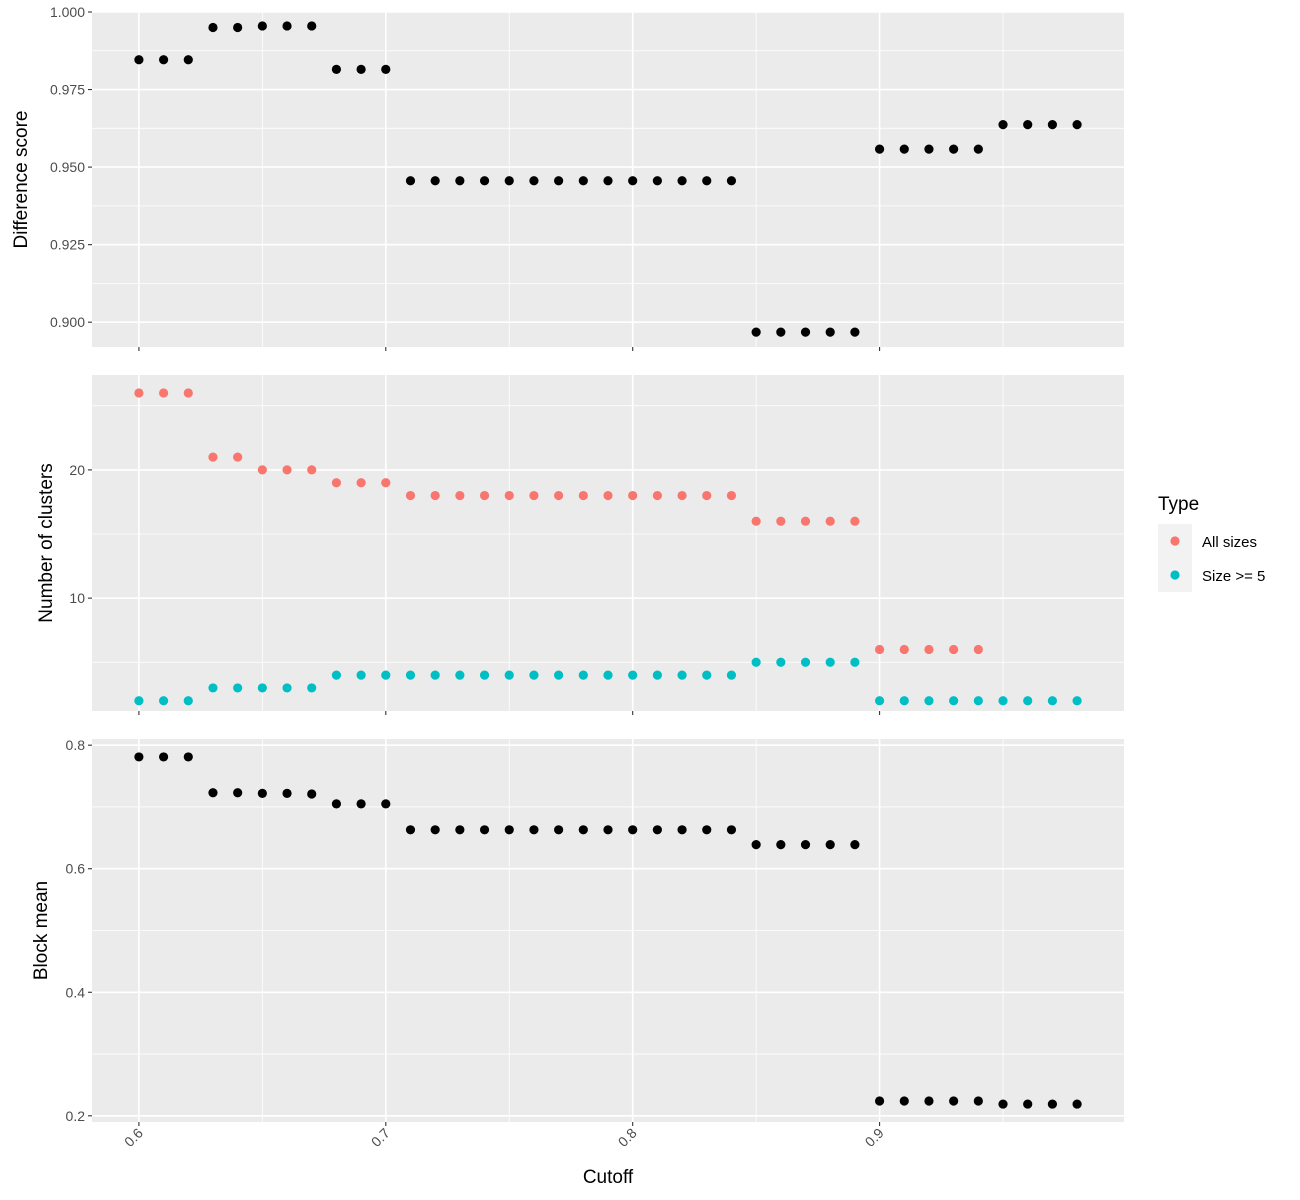 Image resolution: width=1300 pixels, height=1200 pixels. Describe the element at coordinates (558, 521) in the screenshot. I see `series-all-sizes` at that location.